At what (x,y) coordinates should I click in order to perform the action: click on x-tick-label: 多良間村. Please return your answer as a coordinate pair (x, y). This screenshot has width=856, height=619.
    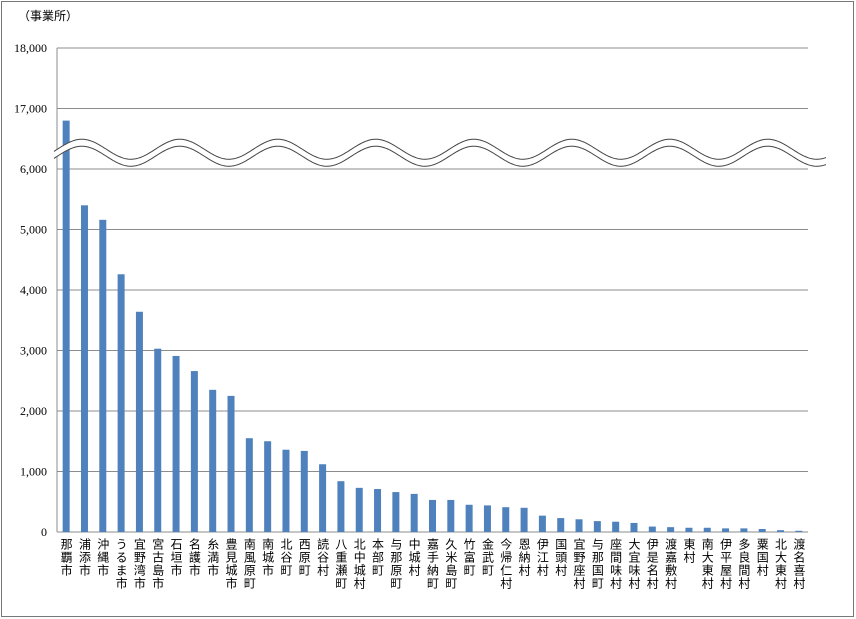
    Looking at the image, I should click on (744, 564).